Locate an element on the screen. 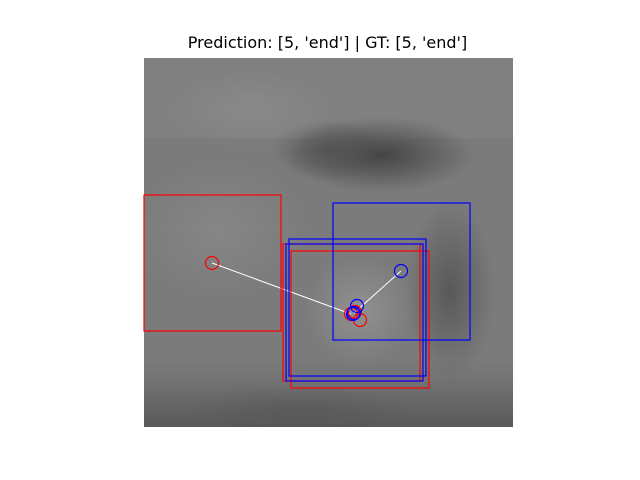  ground-truth-trajectory-line is located at coordinates (377, 292).